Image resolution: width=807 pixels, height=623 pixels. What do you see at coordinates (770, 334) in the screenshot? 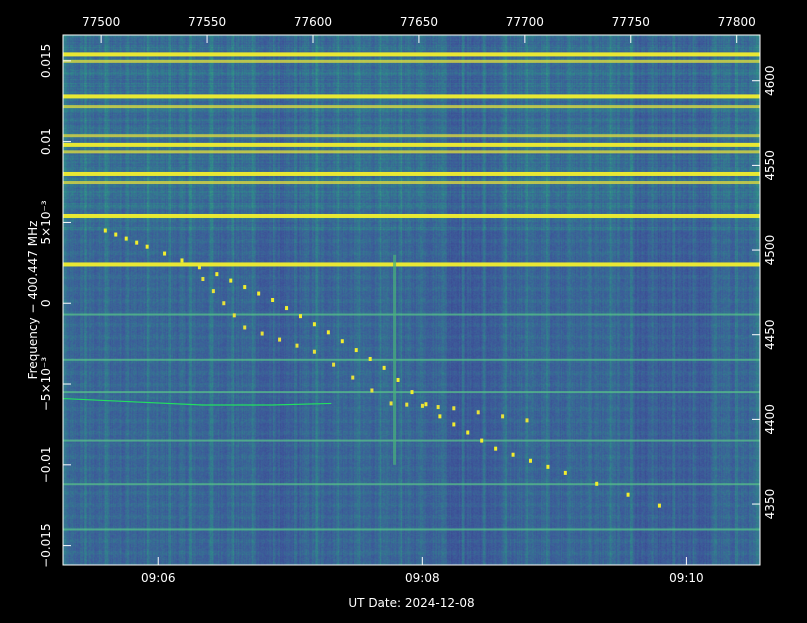
I see `y-right-tick-label: 4450` at bounding box center [770, 334].